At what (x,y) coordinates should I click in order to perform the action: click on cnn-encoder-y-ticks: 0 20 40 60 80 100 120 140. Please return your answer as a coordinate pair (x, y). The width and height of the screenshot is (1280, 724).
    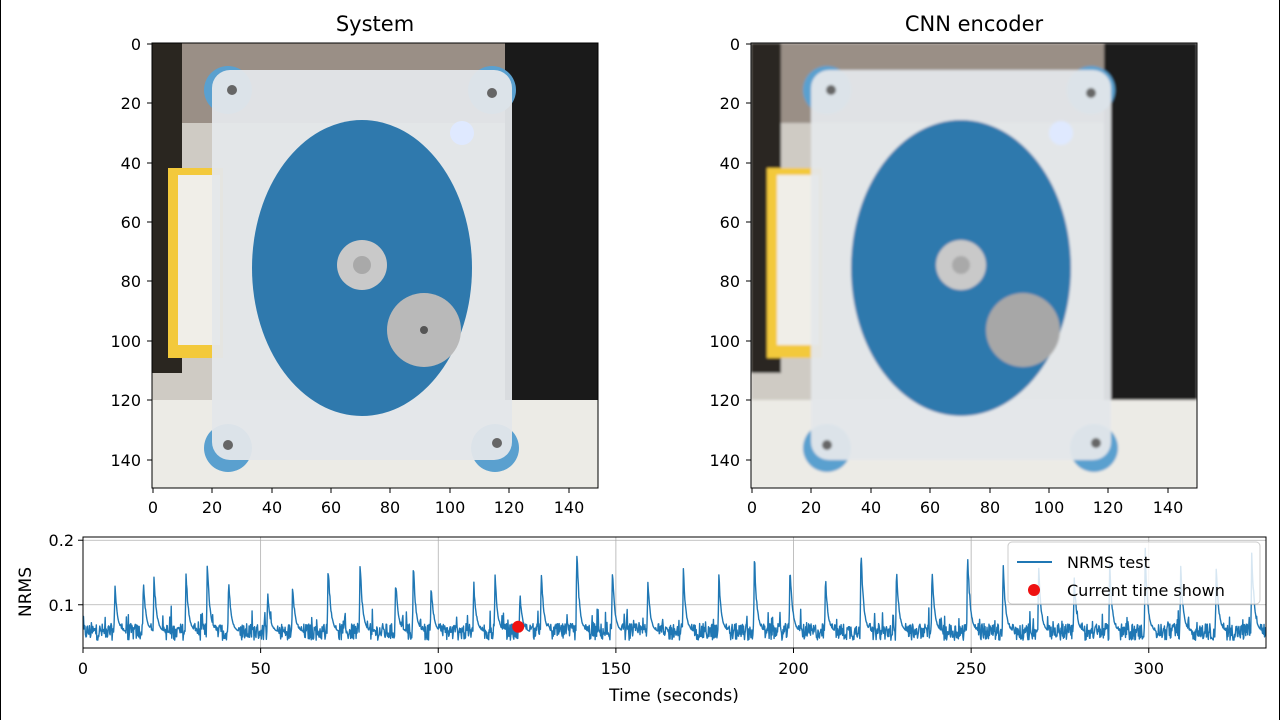
    Looking at the image, I should click on (730, 252).